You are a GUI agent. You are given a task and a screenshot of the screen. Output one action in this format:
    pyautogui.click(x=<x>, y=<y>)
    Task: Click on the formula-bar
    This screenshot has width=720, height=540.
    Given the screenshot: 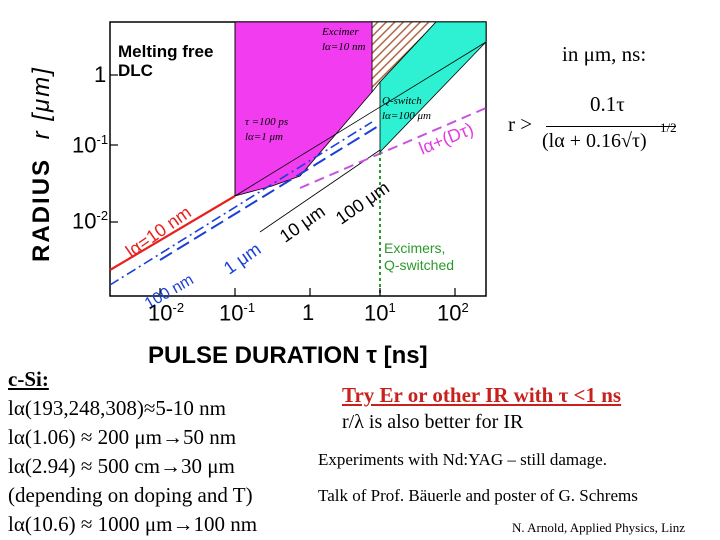 What is the action you would take?
    pyautogui.click(x=611, y=126)
    